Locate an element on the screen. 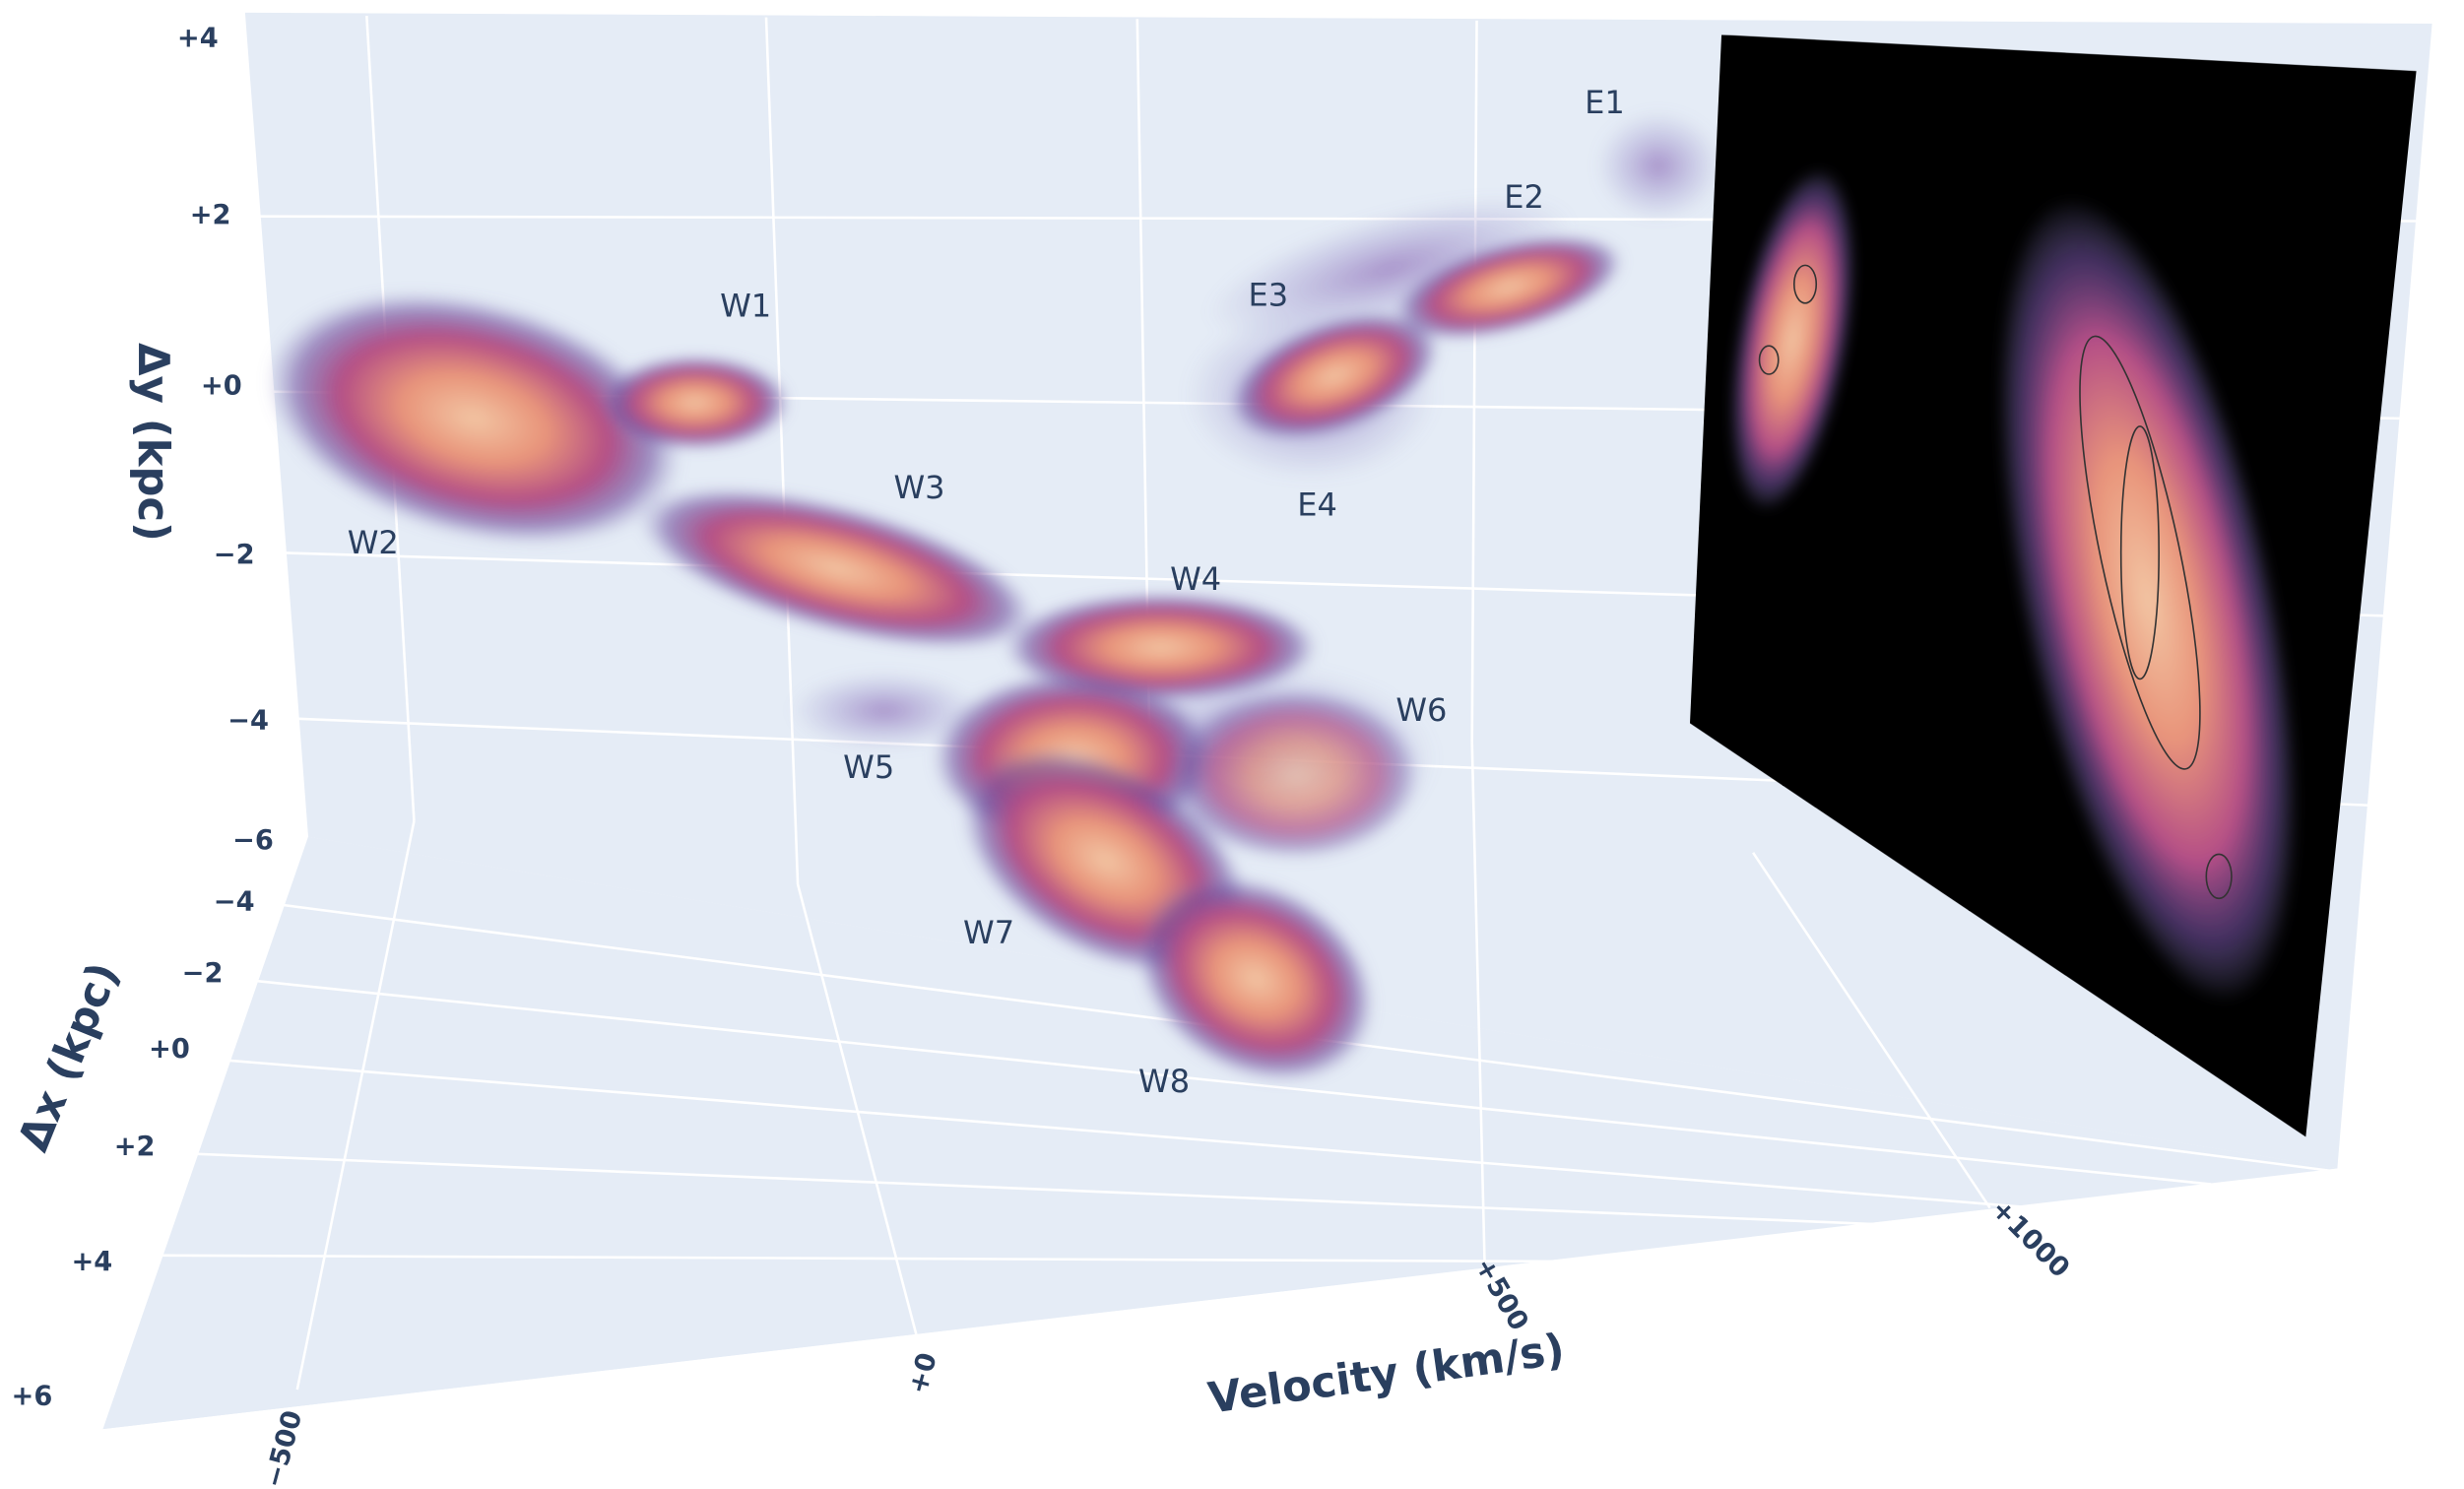 This screenshot has width=2464, height=1489. region-label: E4 is located at coordinates (1317, 505).